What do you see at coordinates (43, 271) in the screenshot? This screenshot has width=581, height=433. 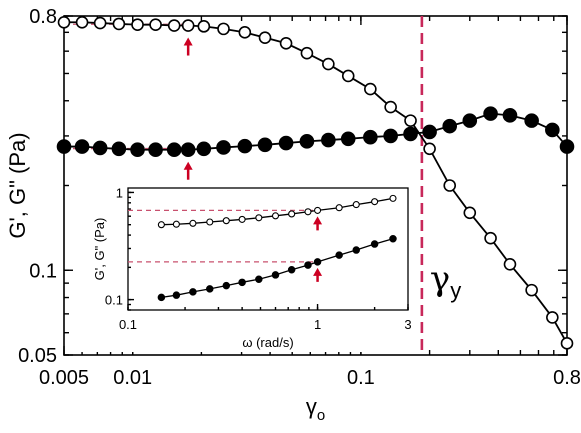 I see `y-tick-label: 0.1` at bounding box center [43, 271].